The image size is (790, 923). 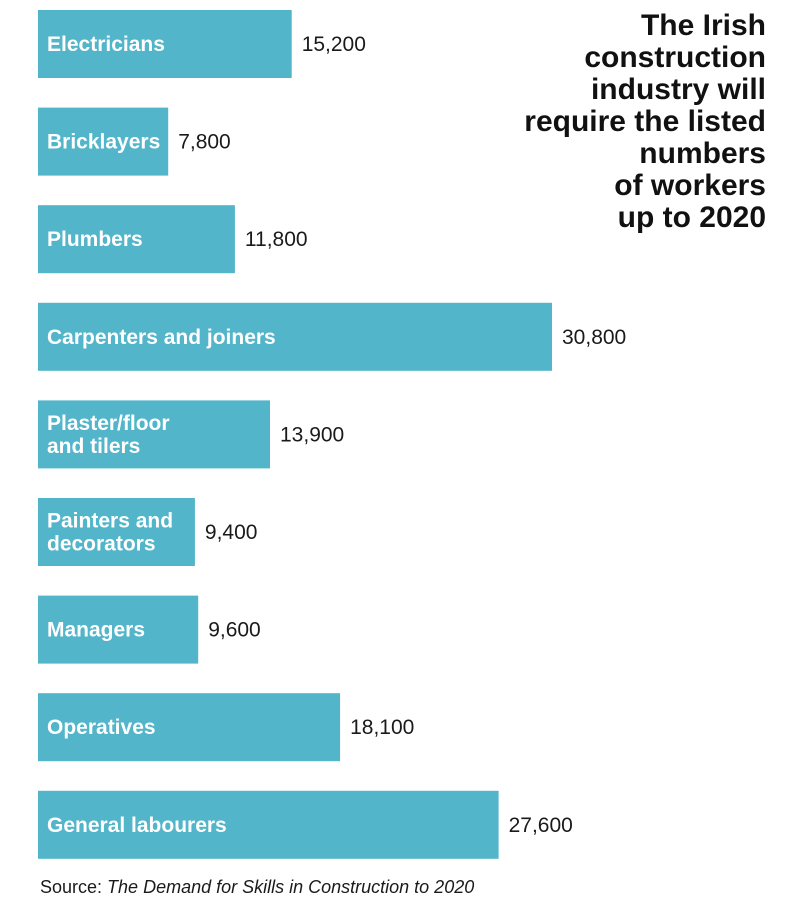 I want to click on bar-value-label: 9,400, so click(x=231, y=532).